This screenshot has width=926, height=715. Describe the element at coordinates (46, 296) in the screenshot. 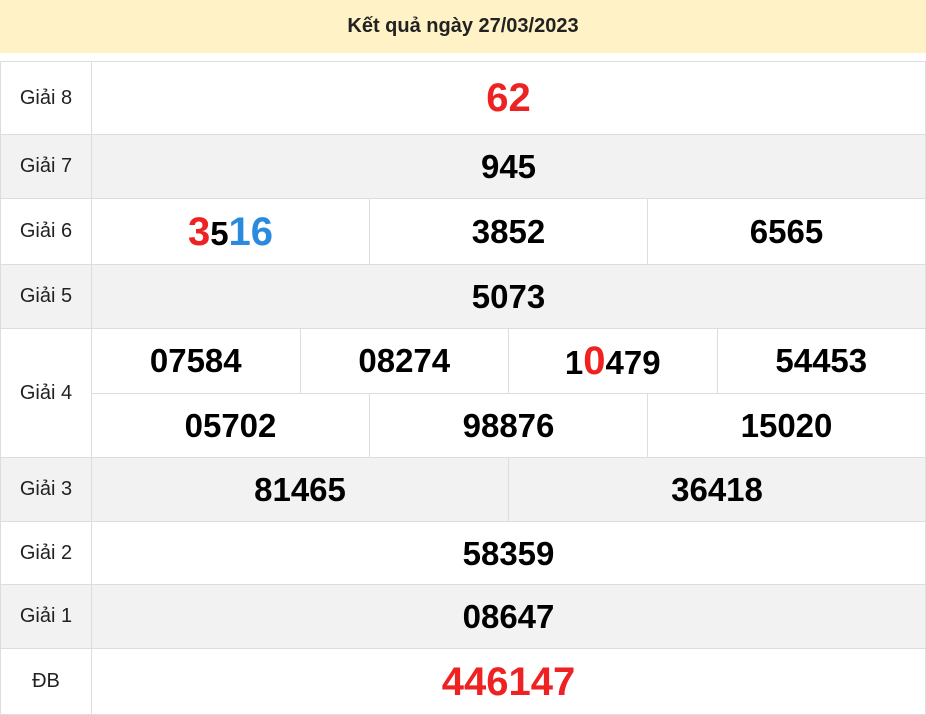

I see `prize-label: Giải 5` at that location.